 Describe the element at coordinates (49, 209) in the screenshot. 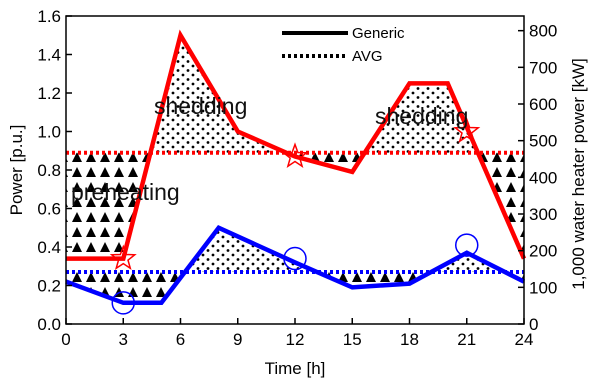

I see `y-tick-label-3: 0.6` at that location.